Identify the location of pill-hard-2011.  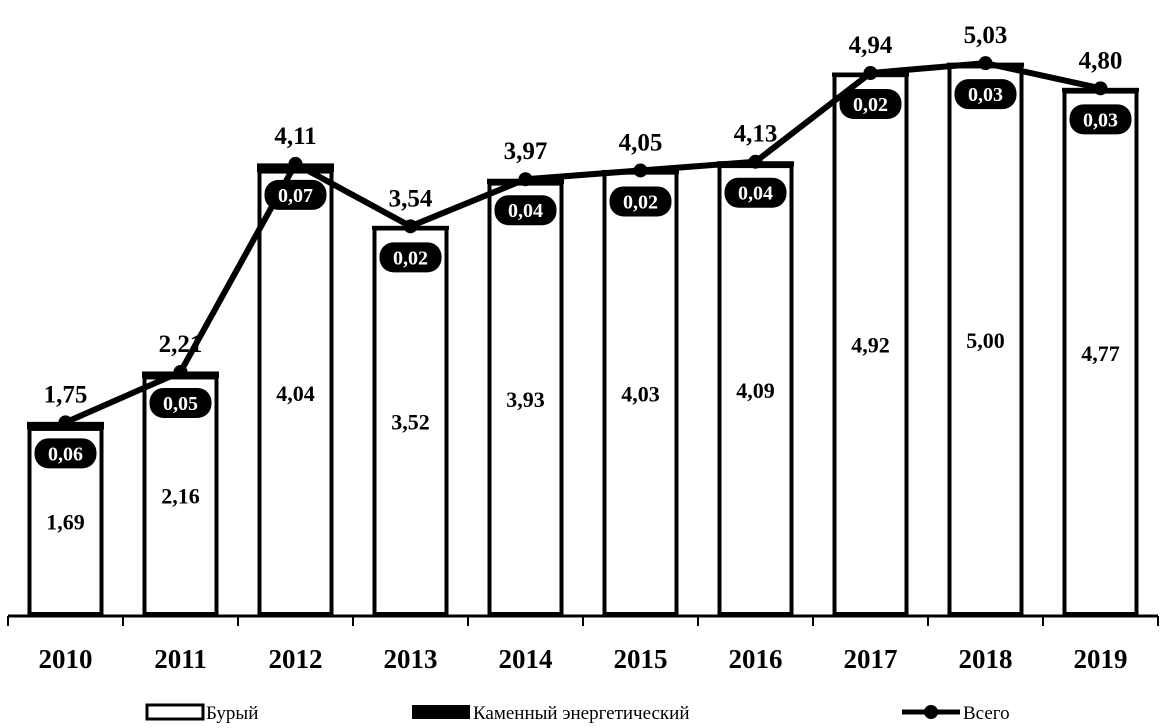
(180, 402).